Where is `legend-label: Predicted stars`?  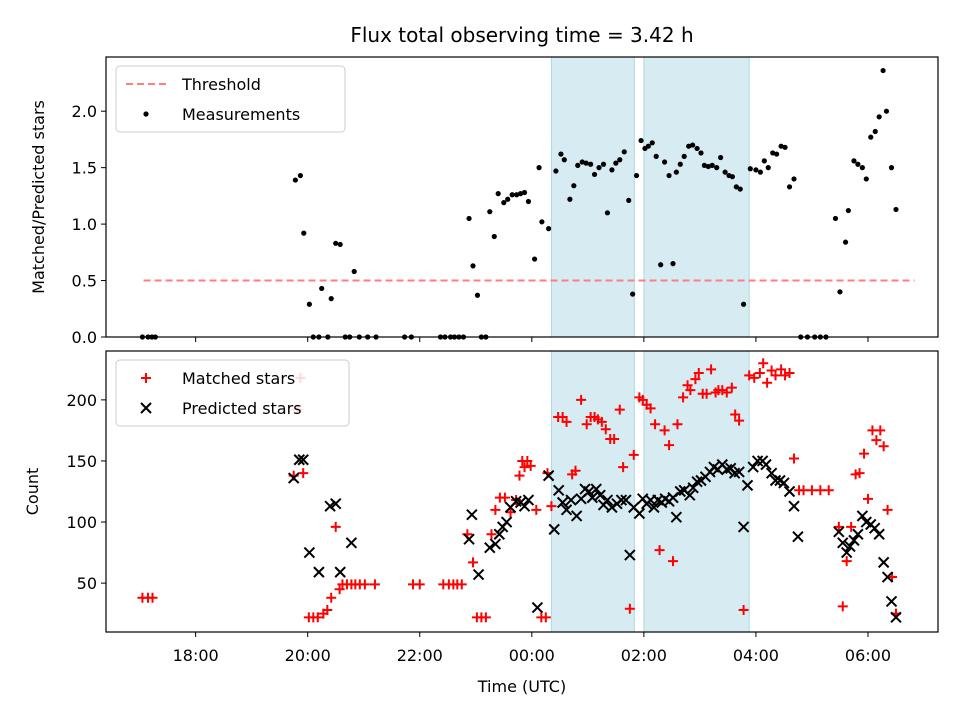 legend-label: Predicted stars is located at coordinates (242, 408).